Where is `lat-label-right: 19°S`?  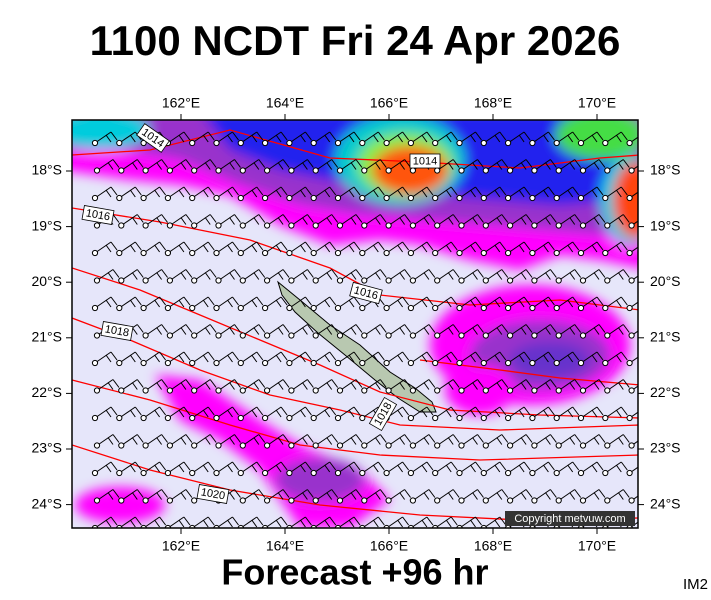 lat-label-right: 19°S is located at coordinates (665, 225).